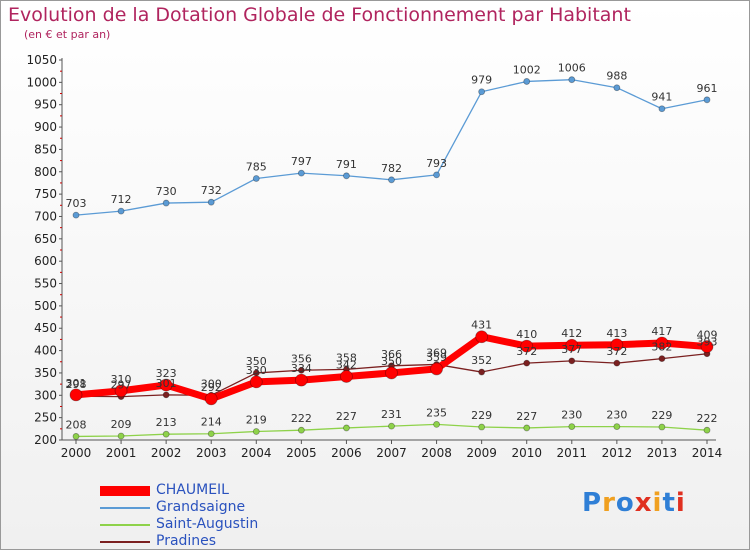 The width and height of the screenshot is (750, 551). I want to click on data-label-grandsaigne: 797, so click(301, 161).